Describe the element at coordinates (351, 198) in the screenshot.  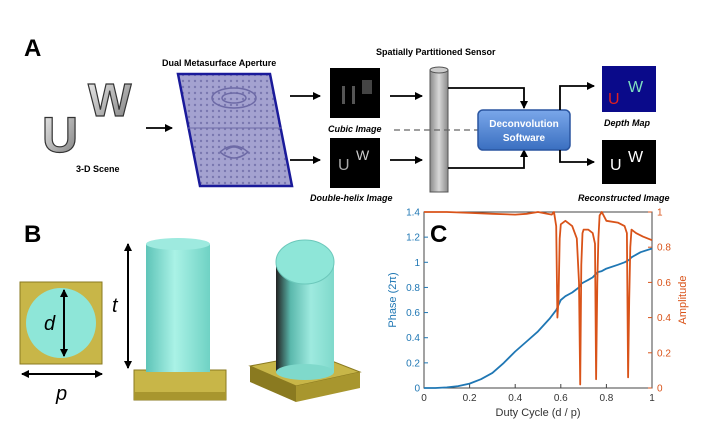
I see `helix-label: Double-helix Image` at that location.